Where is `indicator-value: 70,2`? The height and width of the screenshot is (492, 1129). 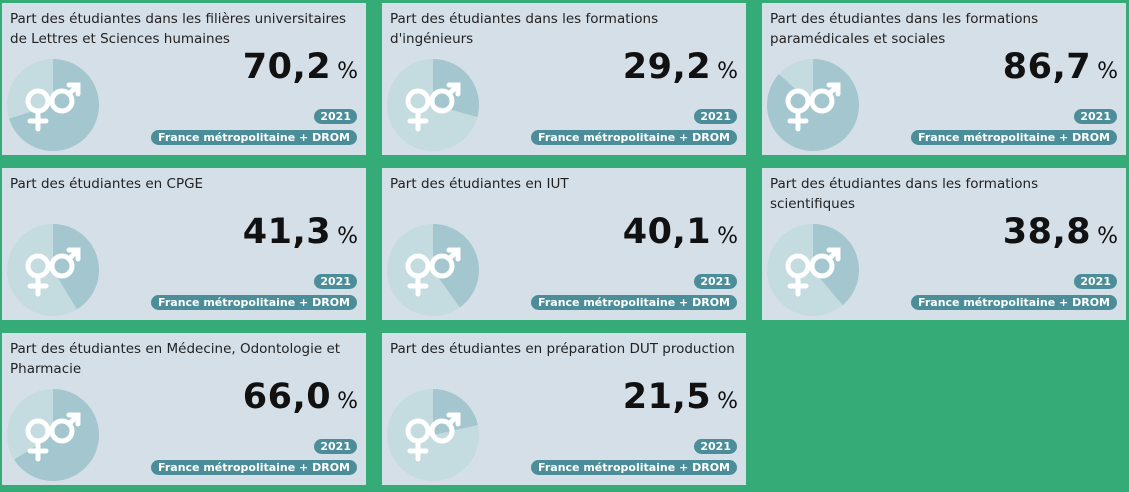 indicator-value: 70,2 is located at coordinates (287, 67).